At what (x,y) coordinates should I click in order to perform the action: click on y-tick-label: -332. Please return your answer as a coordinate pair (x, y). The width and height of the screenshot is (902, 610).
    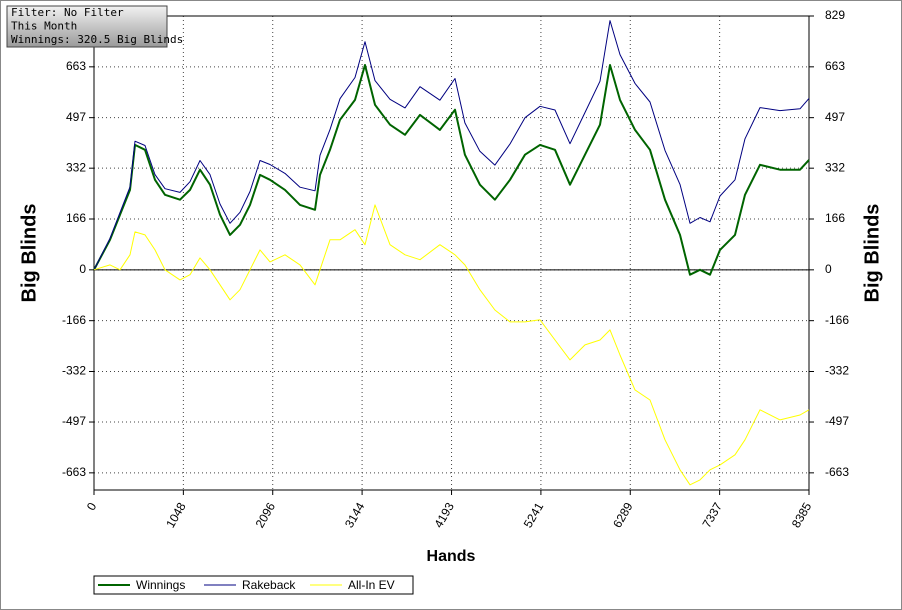
    Looking at the image, I should click on (74, 371).